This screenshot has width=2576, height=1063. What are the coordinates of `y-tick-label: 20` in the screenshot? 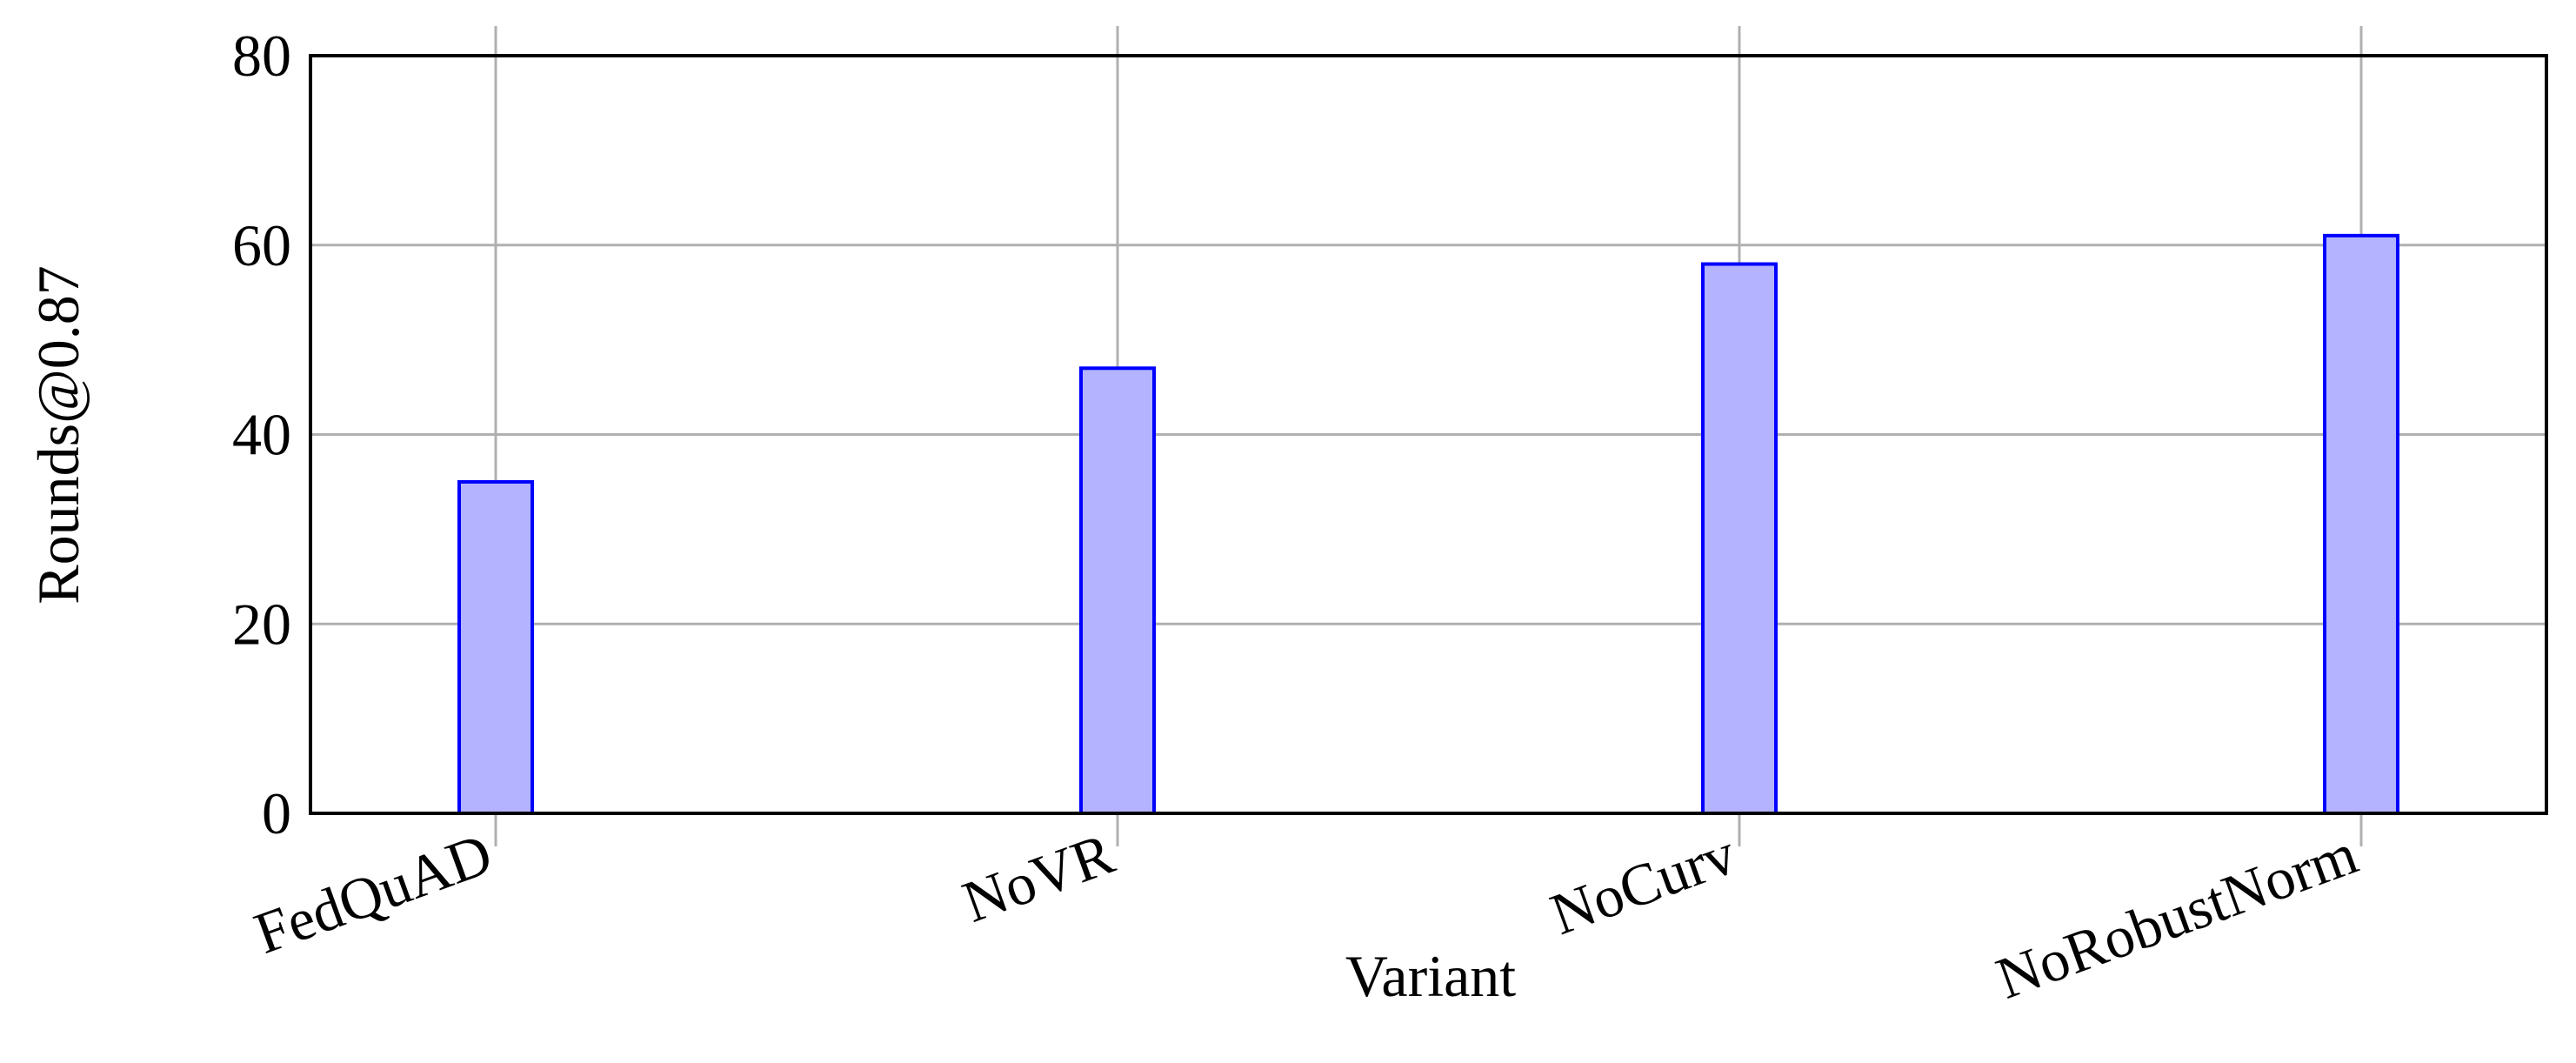 It's located at (261, 624).